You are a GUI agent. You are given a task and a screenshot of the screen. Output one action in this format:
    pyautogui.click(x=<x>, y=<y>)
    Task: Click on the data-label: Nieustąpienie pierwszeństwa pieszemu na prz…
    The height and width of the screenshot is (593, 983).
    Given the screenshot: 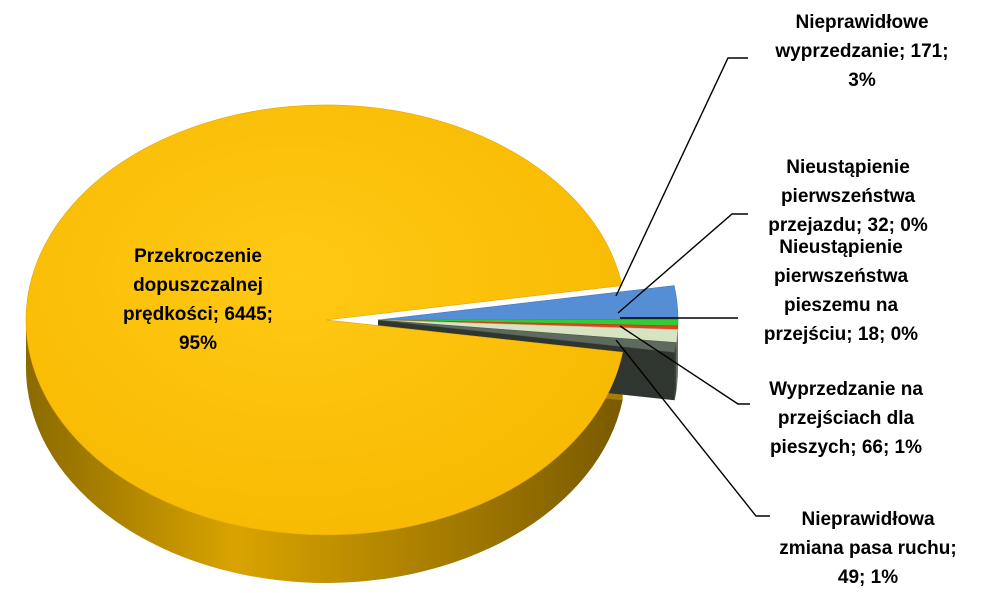 What is the action you would take?
    pyautogui.click(x=841, y=291)
    